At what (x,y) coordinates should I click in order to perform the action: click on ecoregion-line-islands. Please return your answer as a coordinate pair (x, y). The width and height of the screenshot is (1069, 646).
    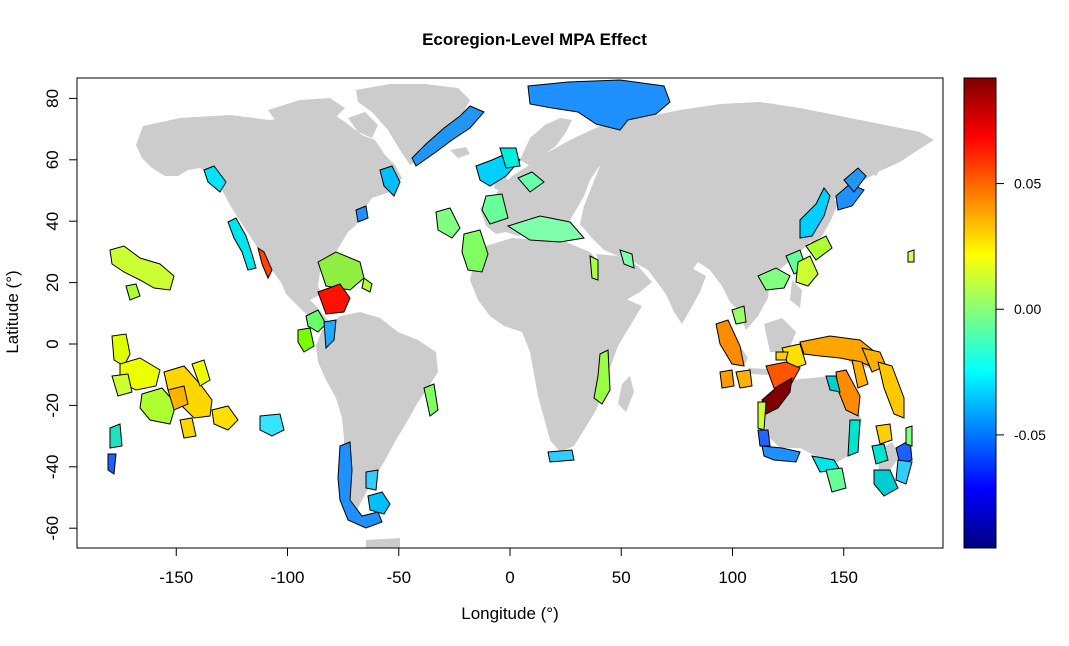
    Looking at the image, I should click on (121, 350).